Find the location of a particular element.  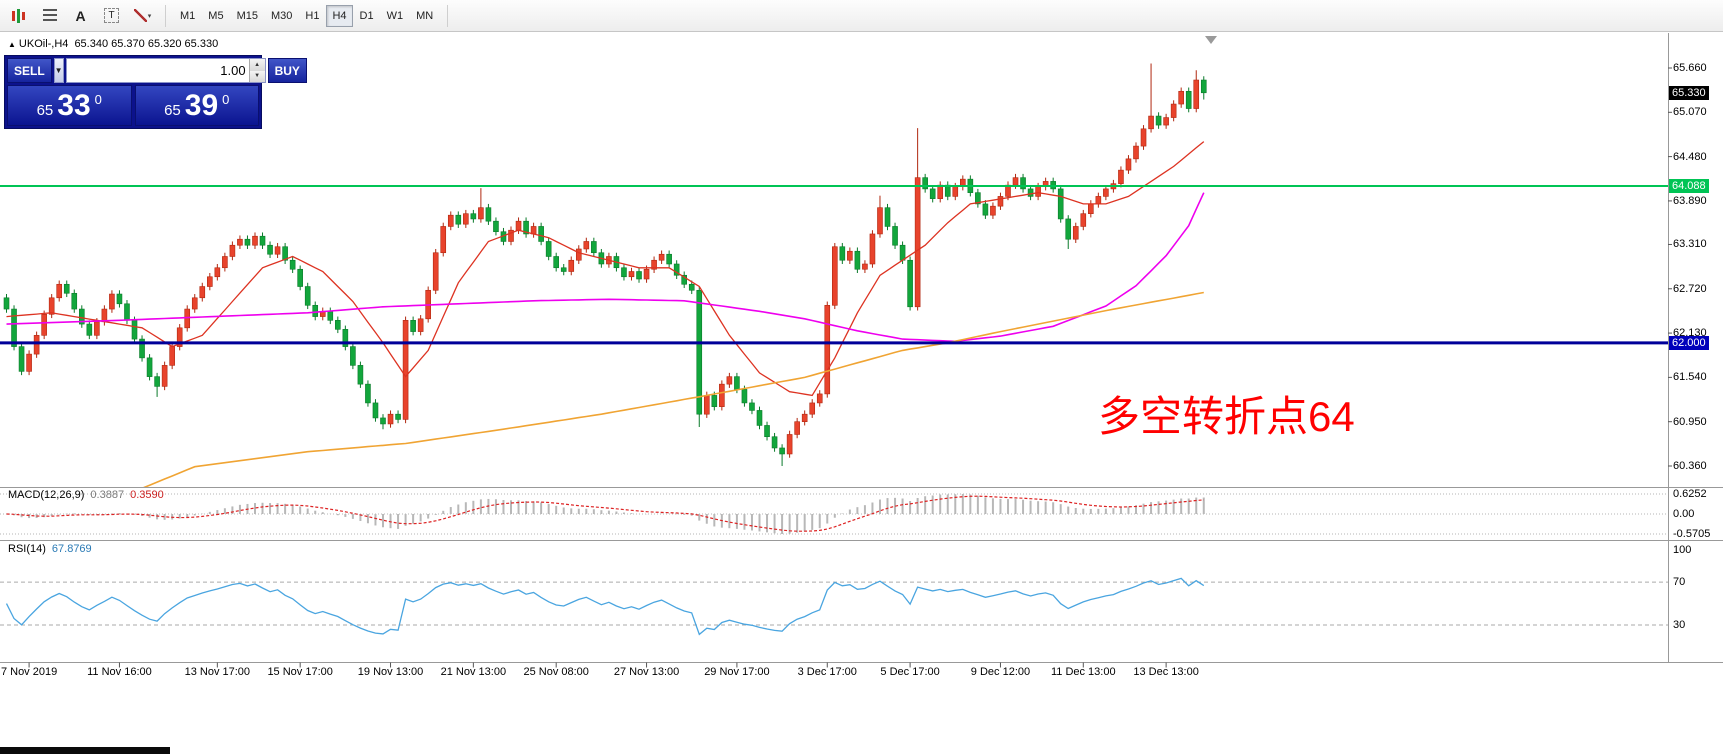

timeframe-d1: D1 is located at coordinates (367, 16).